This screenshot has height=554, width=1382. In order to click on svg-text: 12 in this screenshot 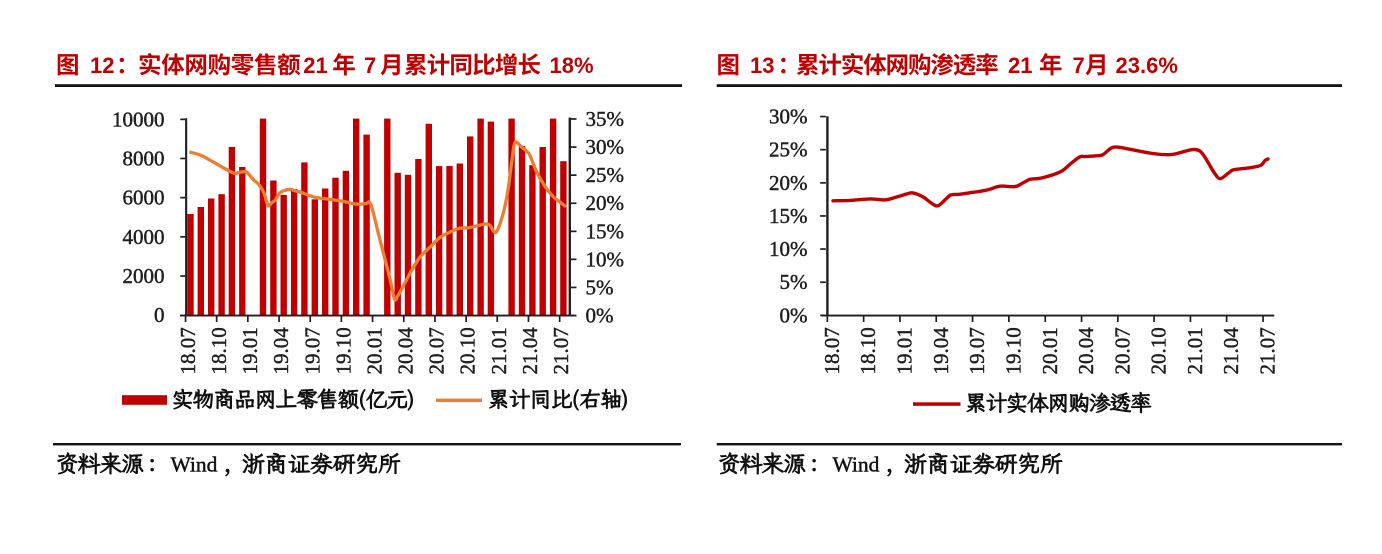, I will do `click(102, 65)`.